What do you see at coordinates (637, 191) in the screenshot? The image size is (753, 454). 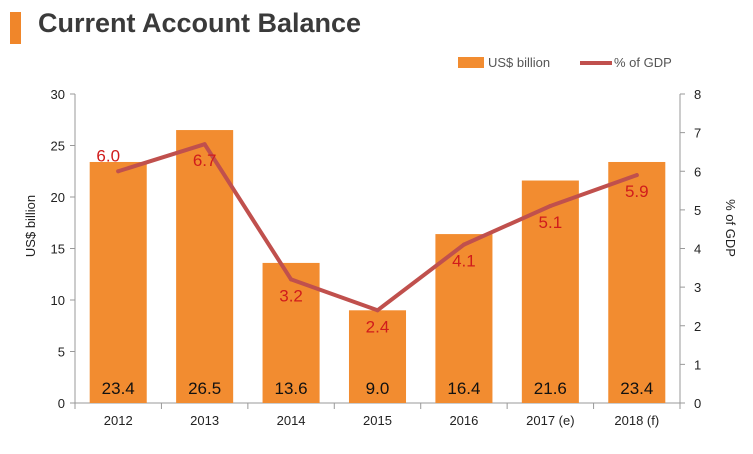 I see `line-value-label: 5.9` at bounding box center [637, 191].